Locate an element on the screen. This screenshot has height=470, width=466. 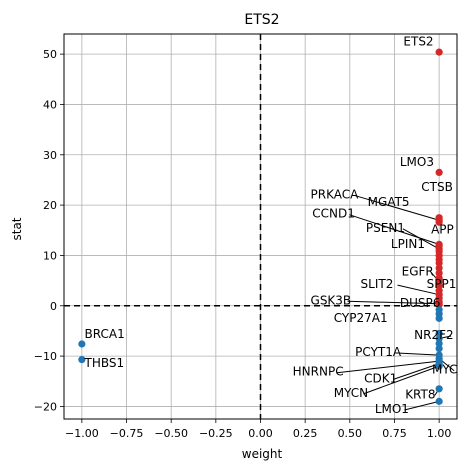
annotation-label: CCND1 is located at coordinates (333, 214).